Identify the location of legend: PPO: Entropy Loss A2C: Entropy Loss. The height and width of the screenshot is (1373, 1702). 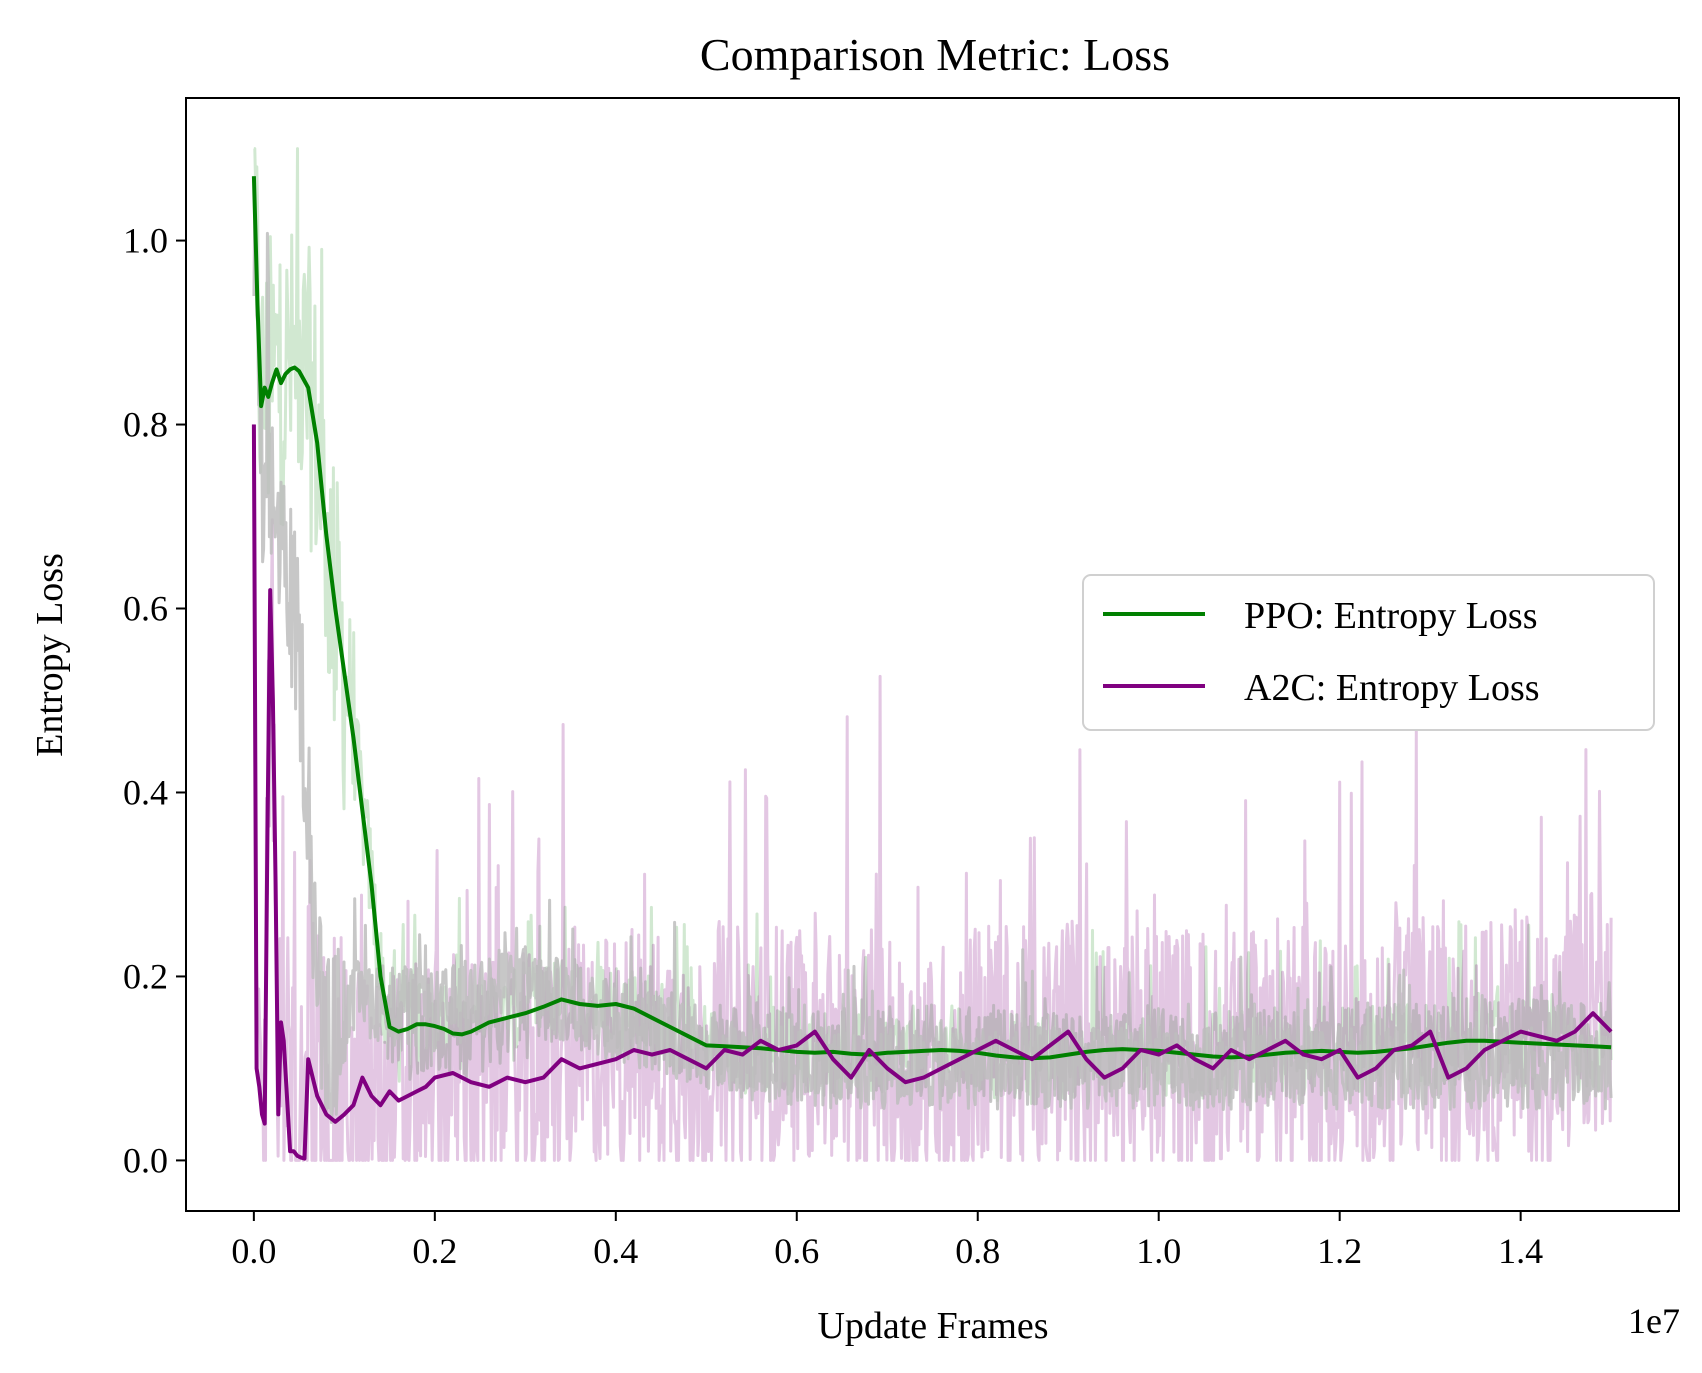
(1368, 652).